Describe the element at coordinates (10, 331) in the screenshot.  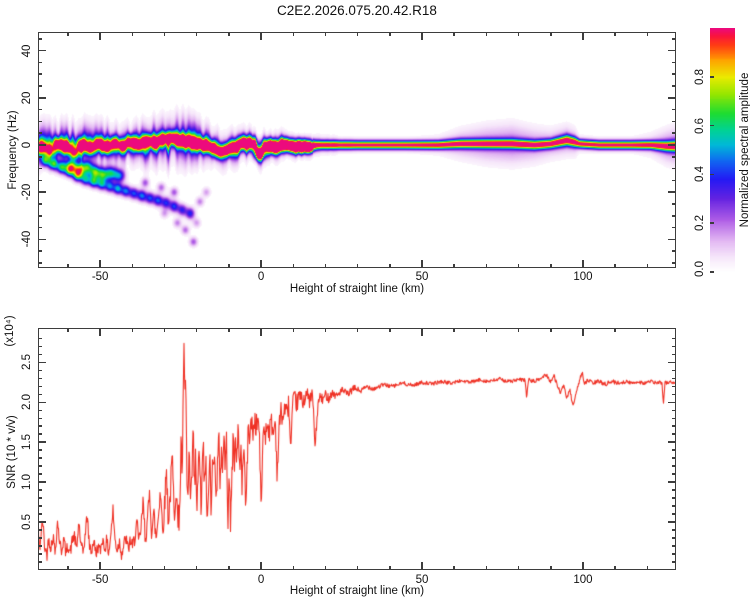
I see `snr-scale-note: (x10⁴)` at that location.